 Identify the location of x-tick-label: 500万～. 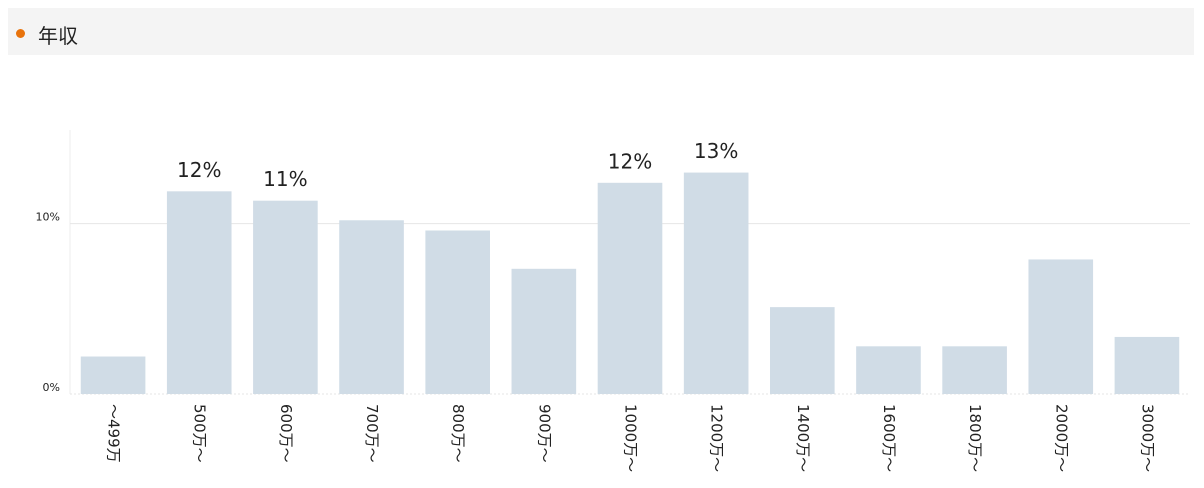
(200, 433).